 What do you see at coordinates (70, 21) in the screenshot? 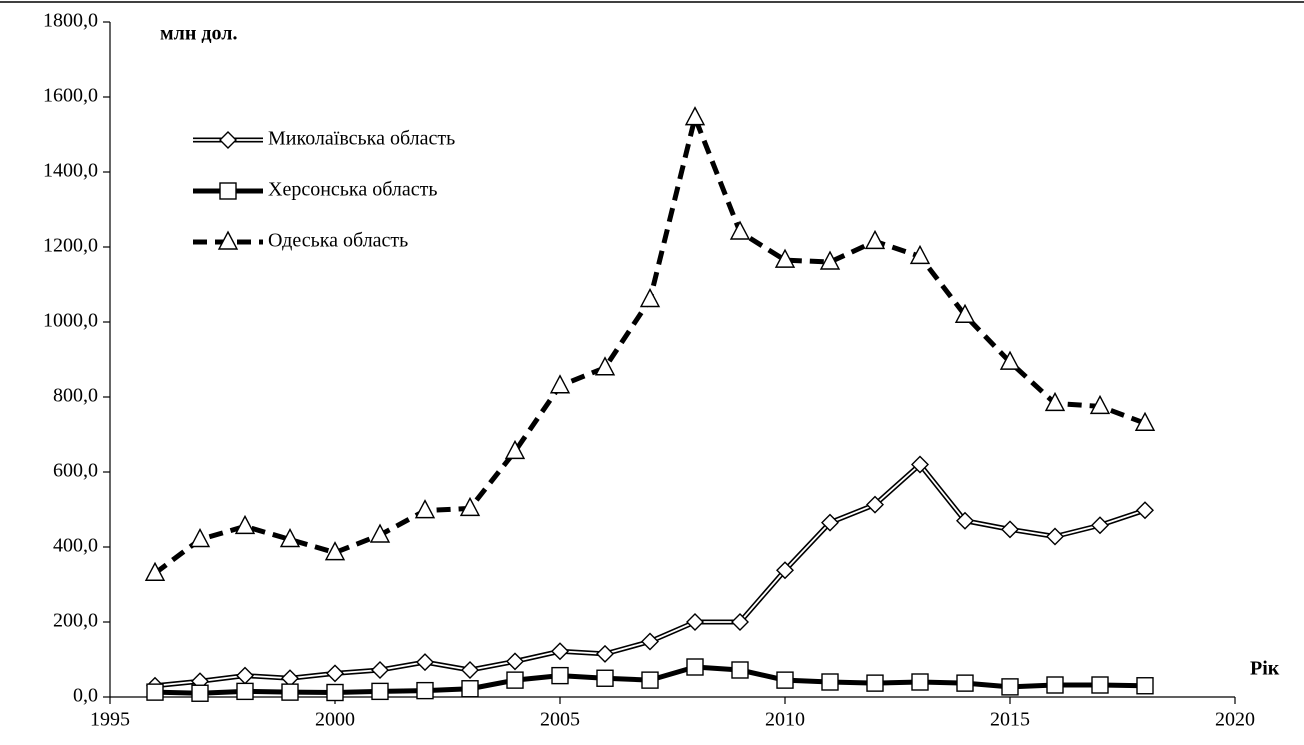
I see `y-tick-label: 1800,0` at bounding box center [70, 21].